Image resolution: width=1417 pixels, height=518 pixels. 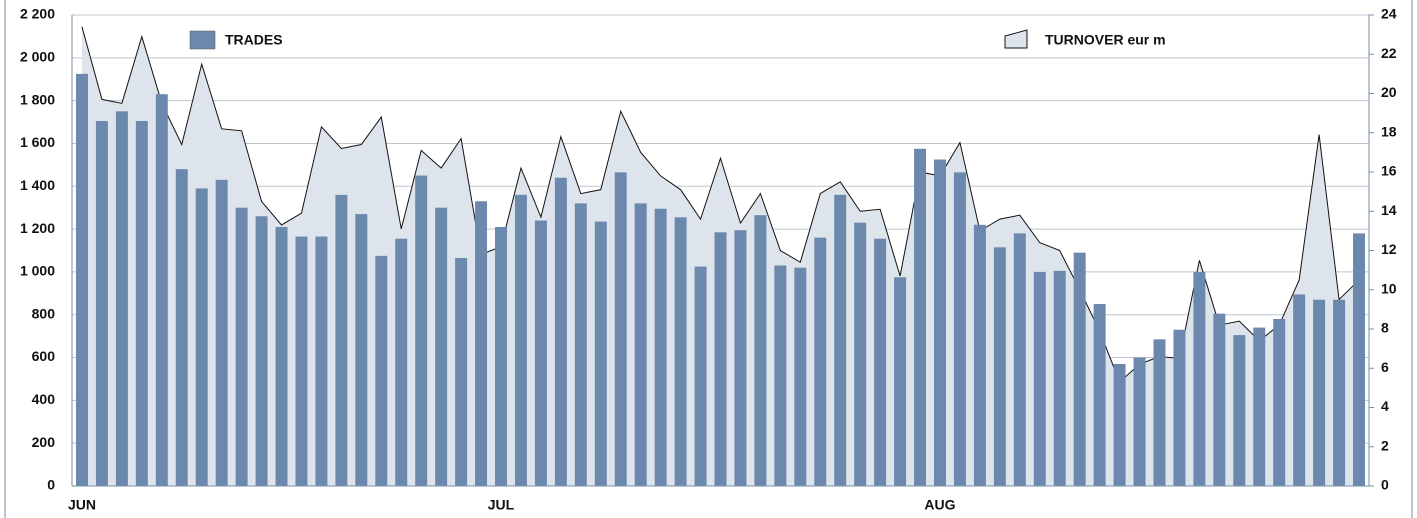 I want to click on x-tick-label: JUN, so click(x=82, y=505).